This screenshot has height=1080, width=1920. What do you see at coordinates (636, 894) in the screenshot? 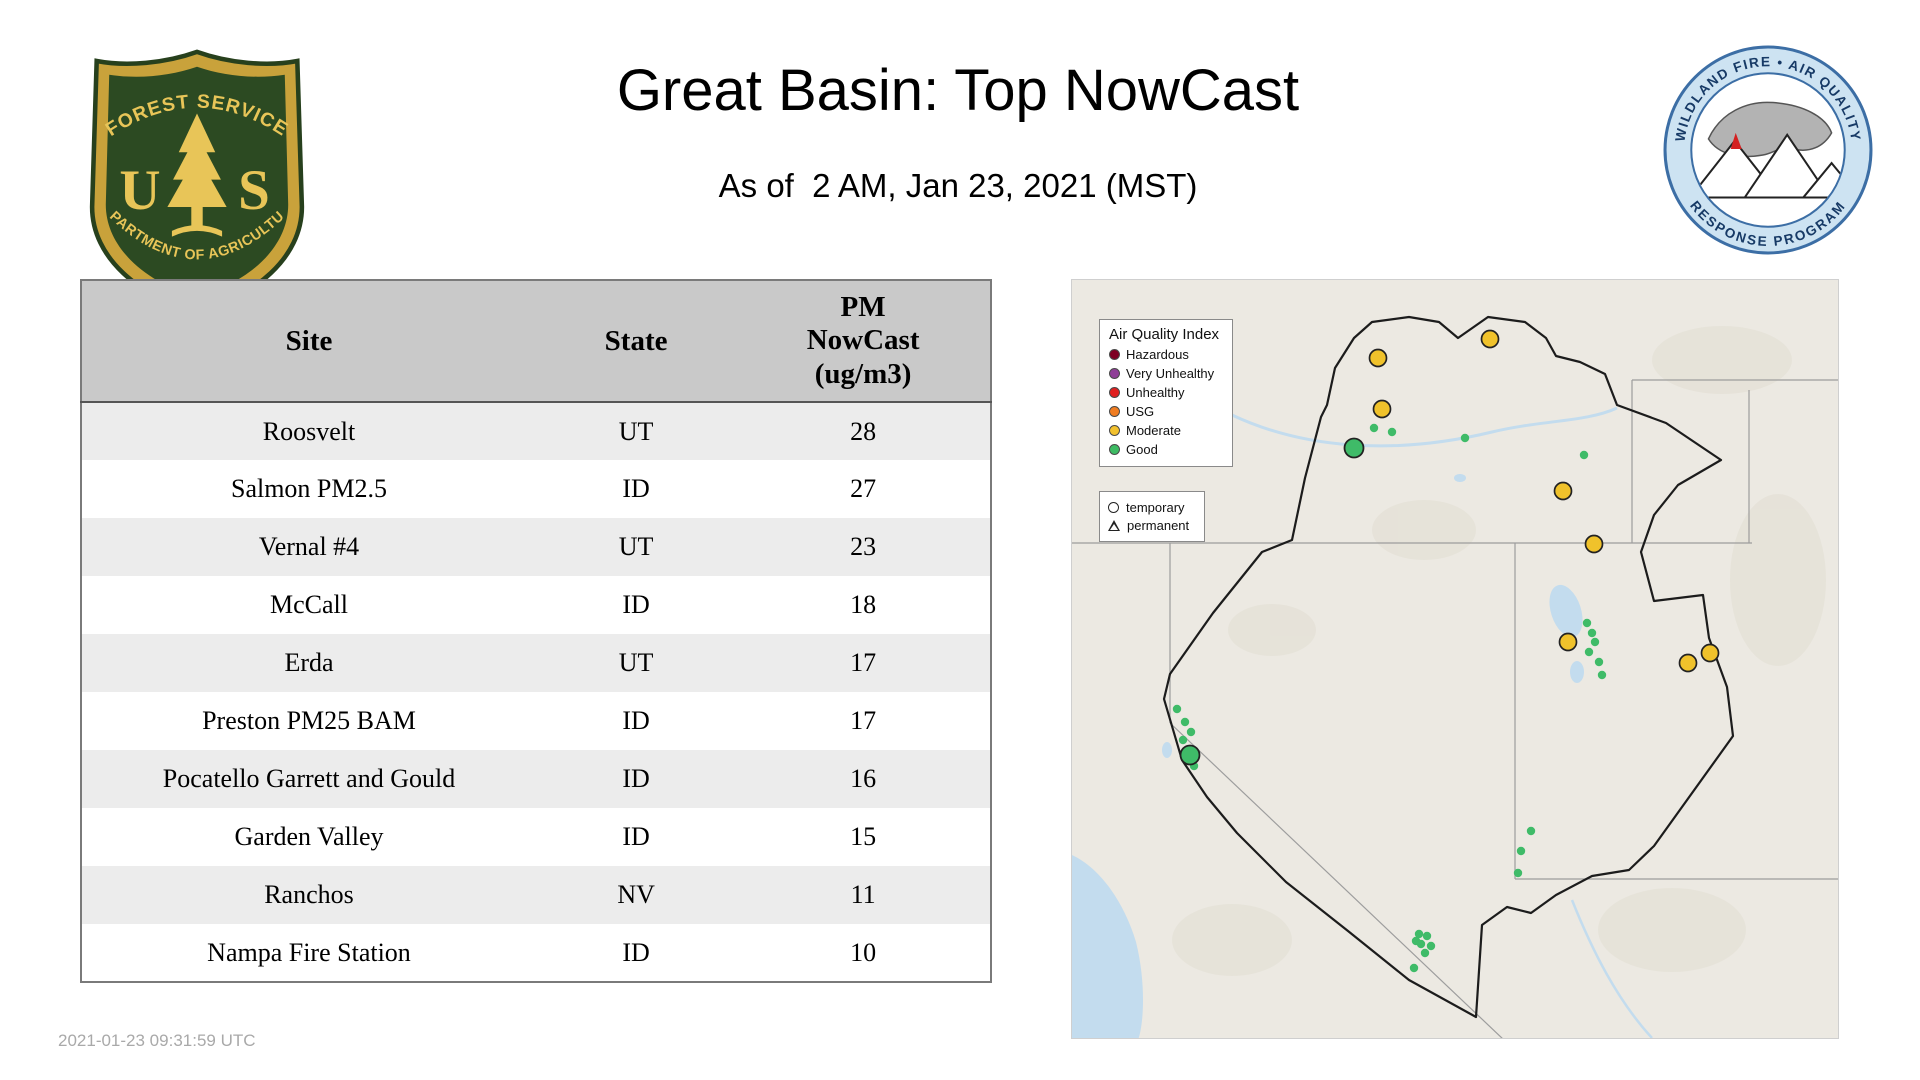
I see `state-cell: NV` at bounding box center [636, 894].